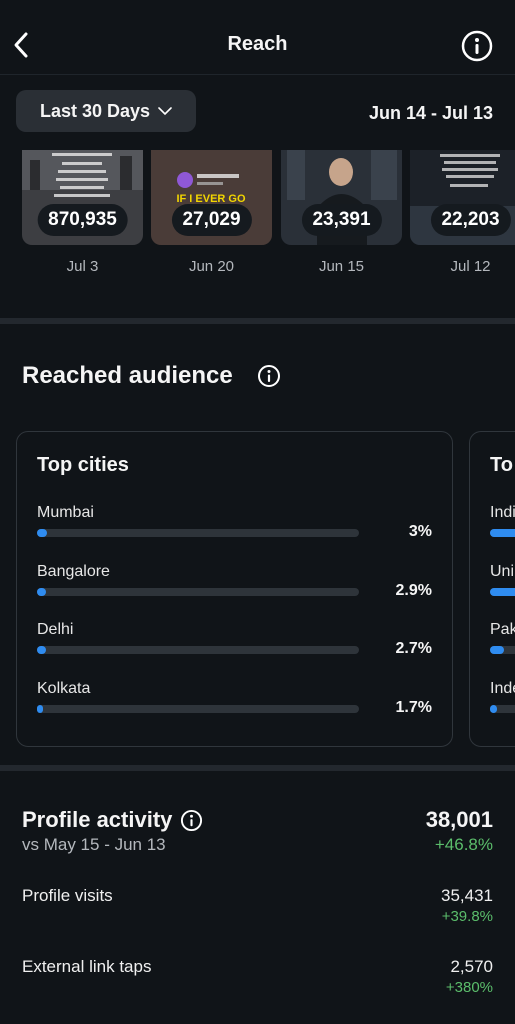 This screenshot has width=515, height=1024. I want to click on metric-value: 35,431, so click(467, 895).